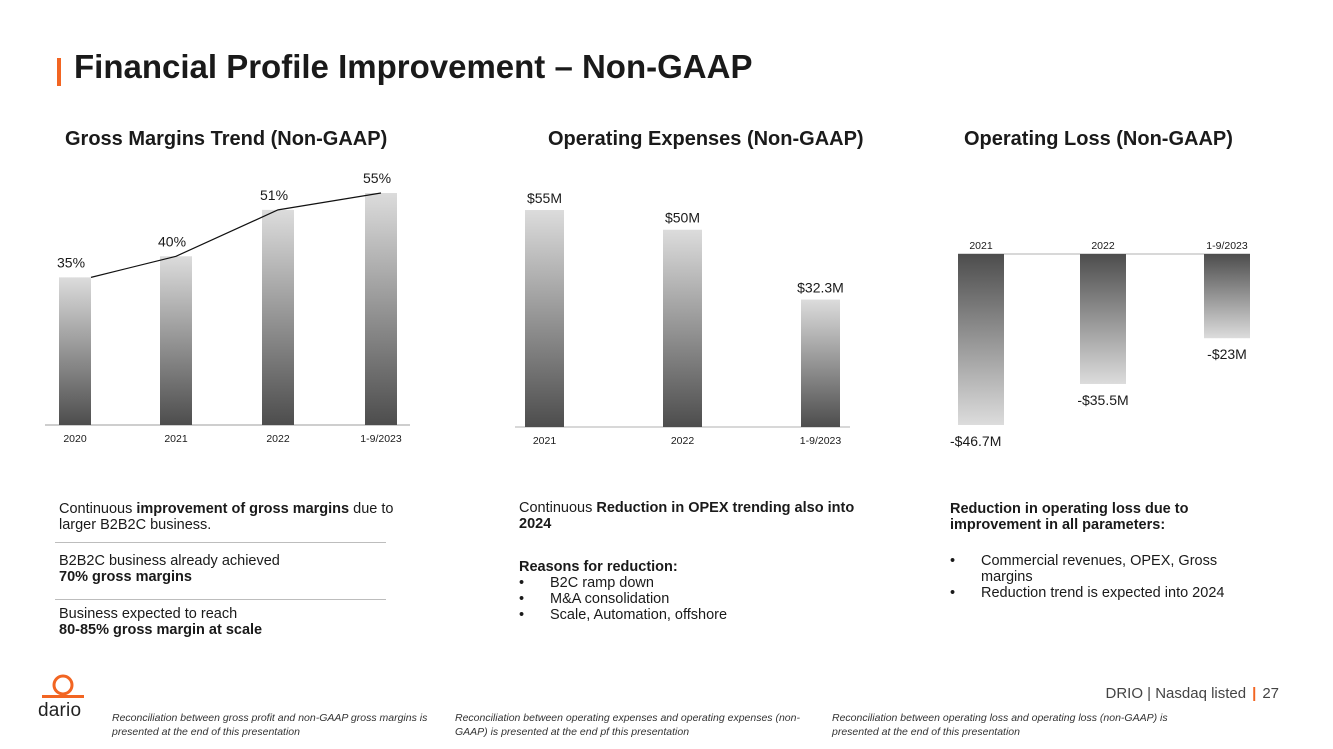  I want to click on gm-summary-bold: improvement of gross margins, so click(243, 509).